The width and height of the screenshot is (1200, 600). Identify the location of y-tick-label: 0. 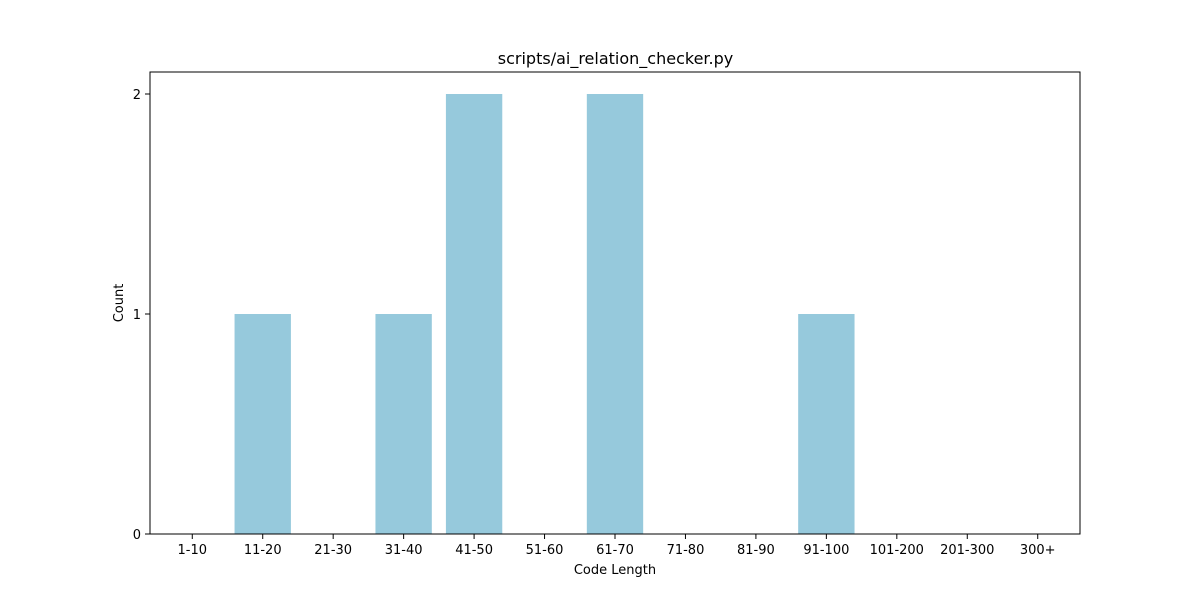
(137, 535).